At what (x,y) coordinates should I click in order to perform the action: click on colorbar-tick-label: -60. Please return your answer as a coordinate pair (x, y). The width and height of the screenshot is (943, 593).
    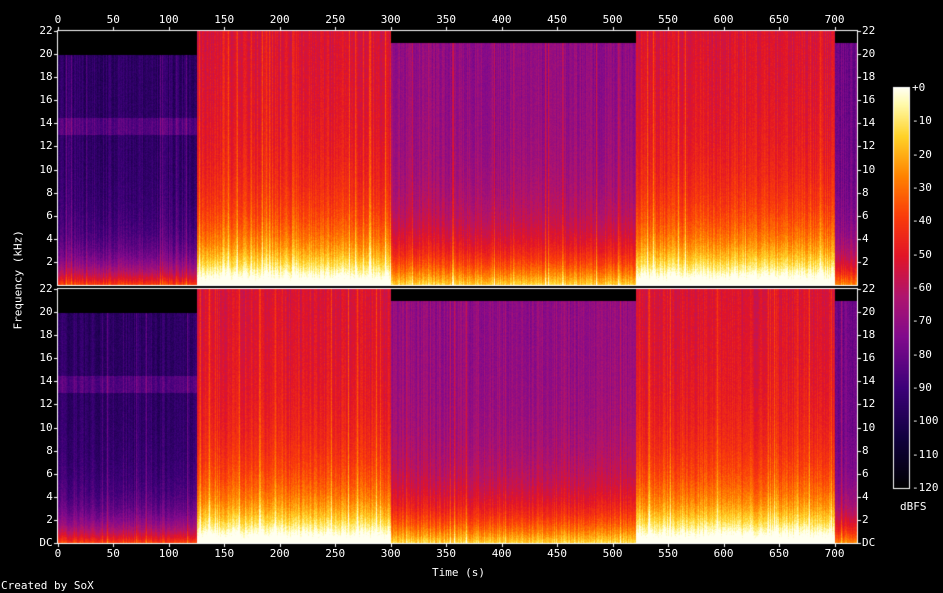
    Looking at the image, I should click on (922, 287).